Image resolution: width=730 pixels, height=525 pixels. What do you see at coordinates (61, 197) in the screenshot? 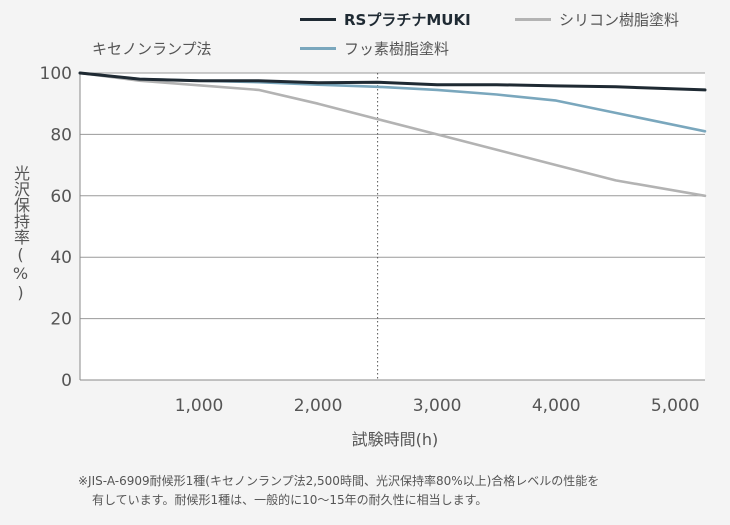
I see `y-tick-label: 60` at bounding box center [61, 197].